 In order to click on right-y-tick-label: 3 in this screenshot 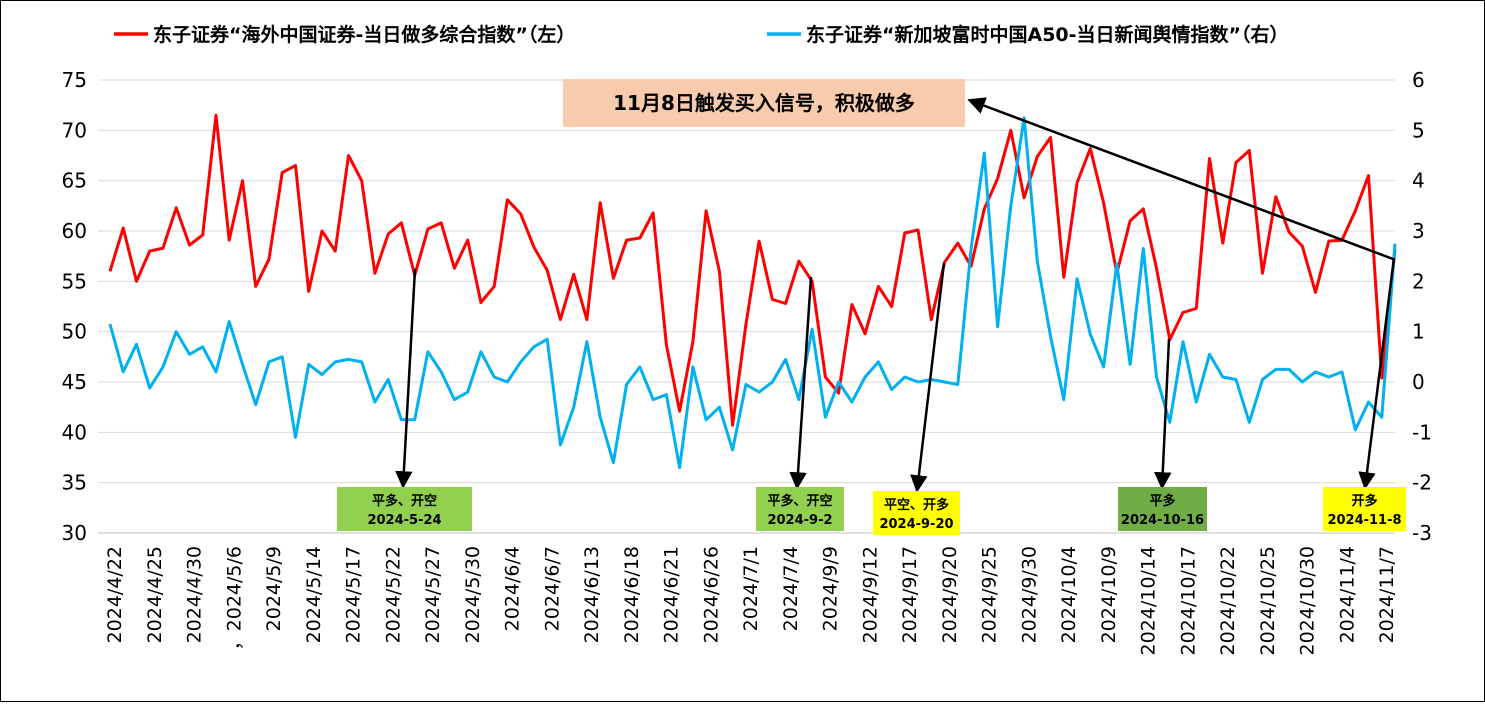, I will do `click(1418, 231)`.